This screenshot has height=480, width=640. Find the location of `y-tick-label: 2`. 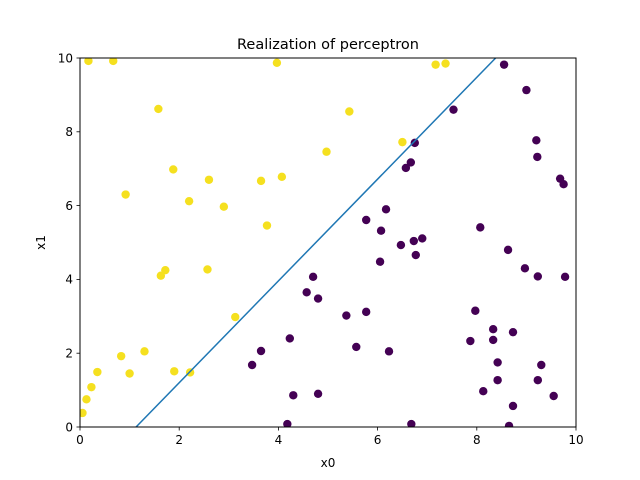

y-tick-label: 2 is located at coordinates (69, 354).